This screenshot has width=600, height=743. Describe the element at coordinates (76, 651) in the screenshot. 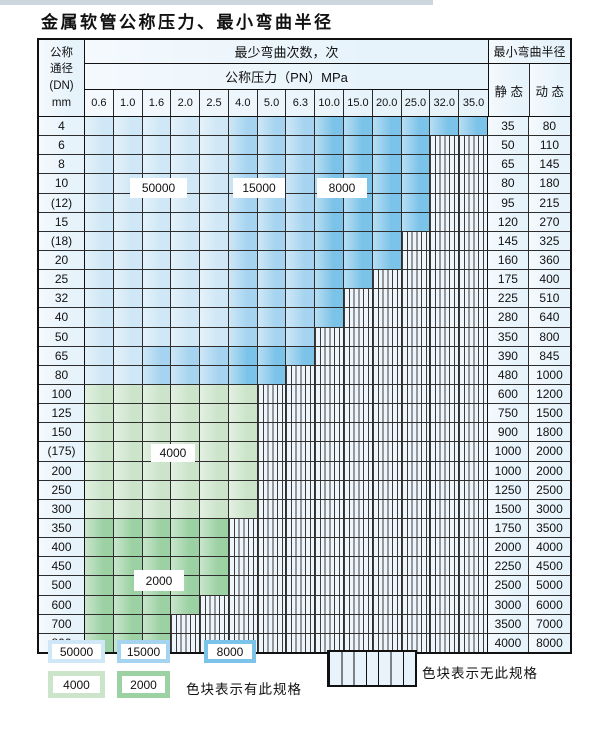

I see `legend-swatch-50000: 50000` at that location.